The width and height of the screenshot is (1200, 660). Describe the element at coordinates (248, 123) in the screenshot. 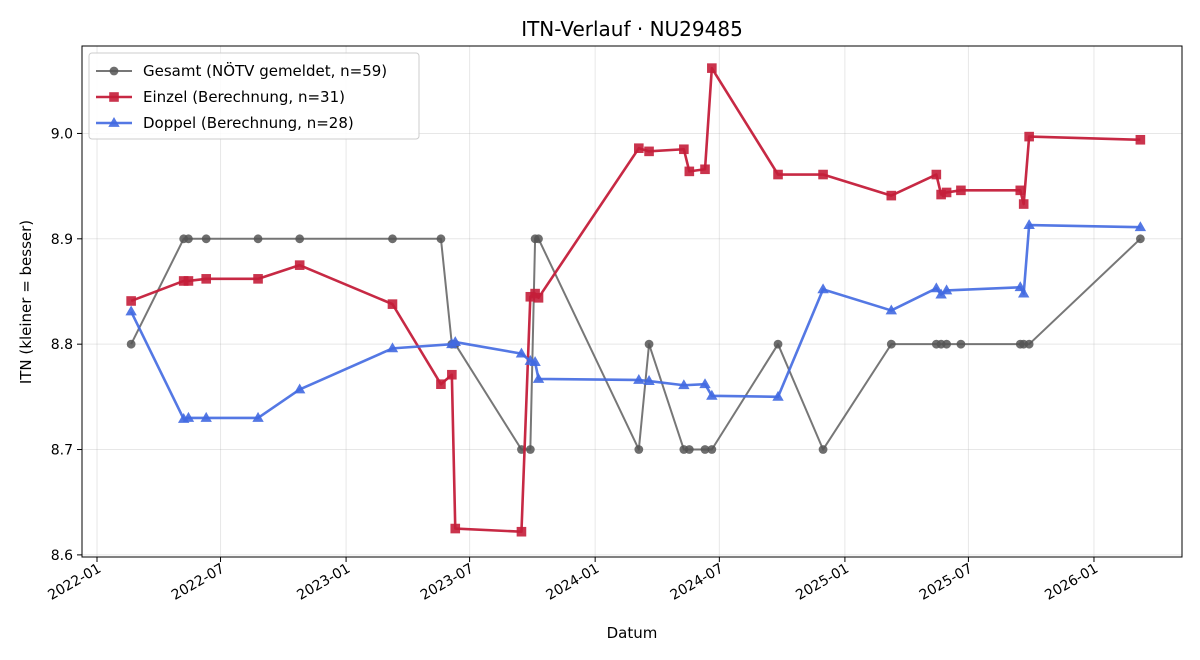

I see `legend-label: Doppel (Berechnung, n=28)` at that location.